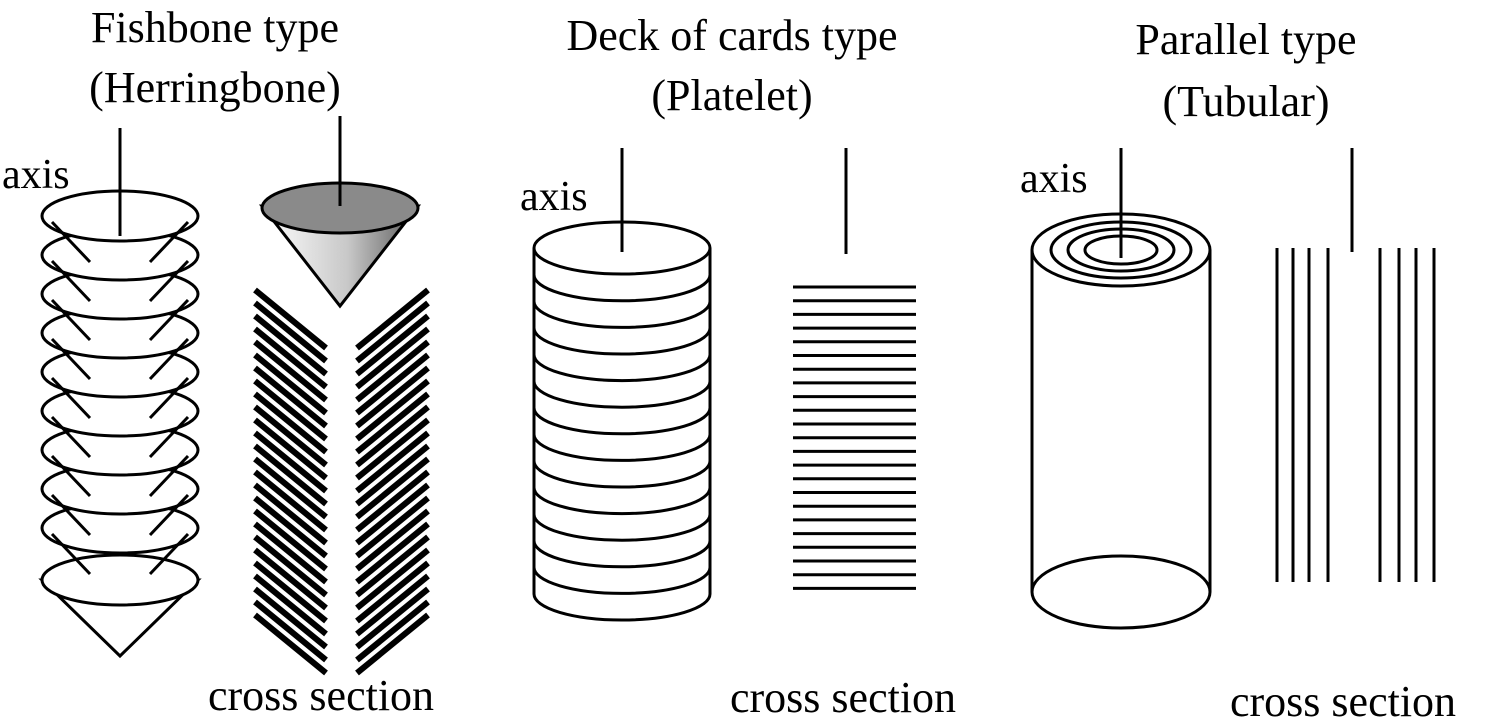 The width and height of the screenshot is (1500, 726). I want to click on platelet-subtitle: (Platelet), so click(732, 95).